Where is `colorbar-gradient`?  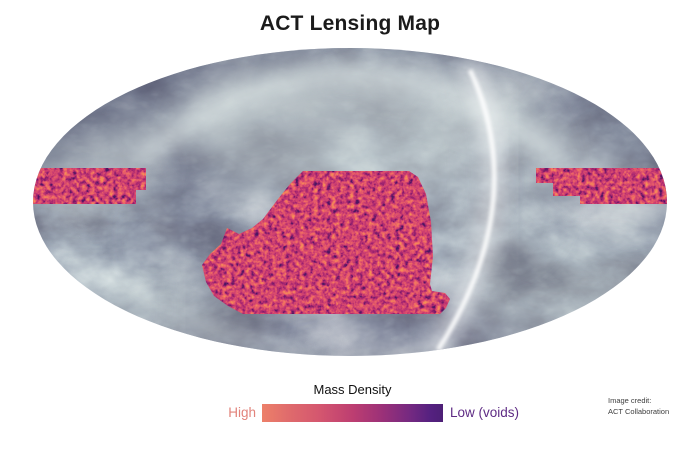
colorbar-gradient is located at coordinates (352, 413).